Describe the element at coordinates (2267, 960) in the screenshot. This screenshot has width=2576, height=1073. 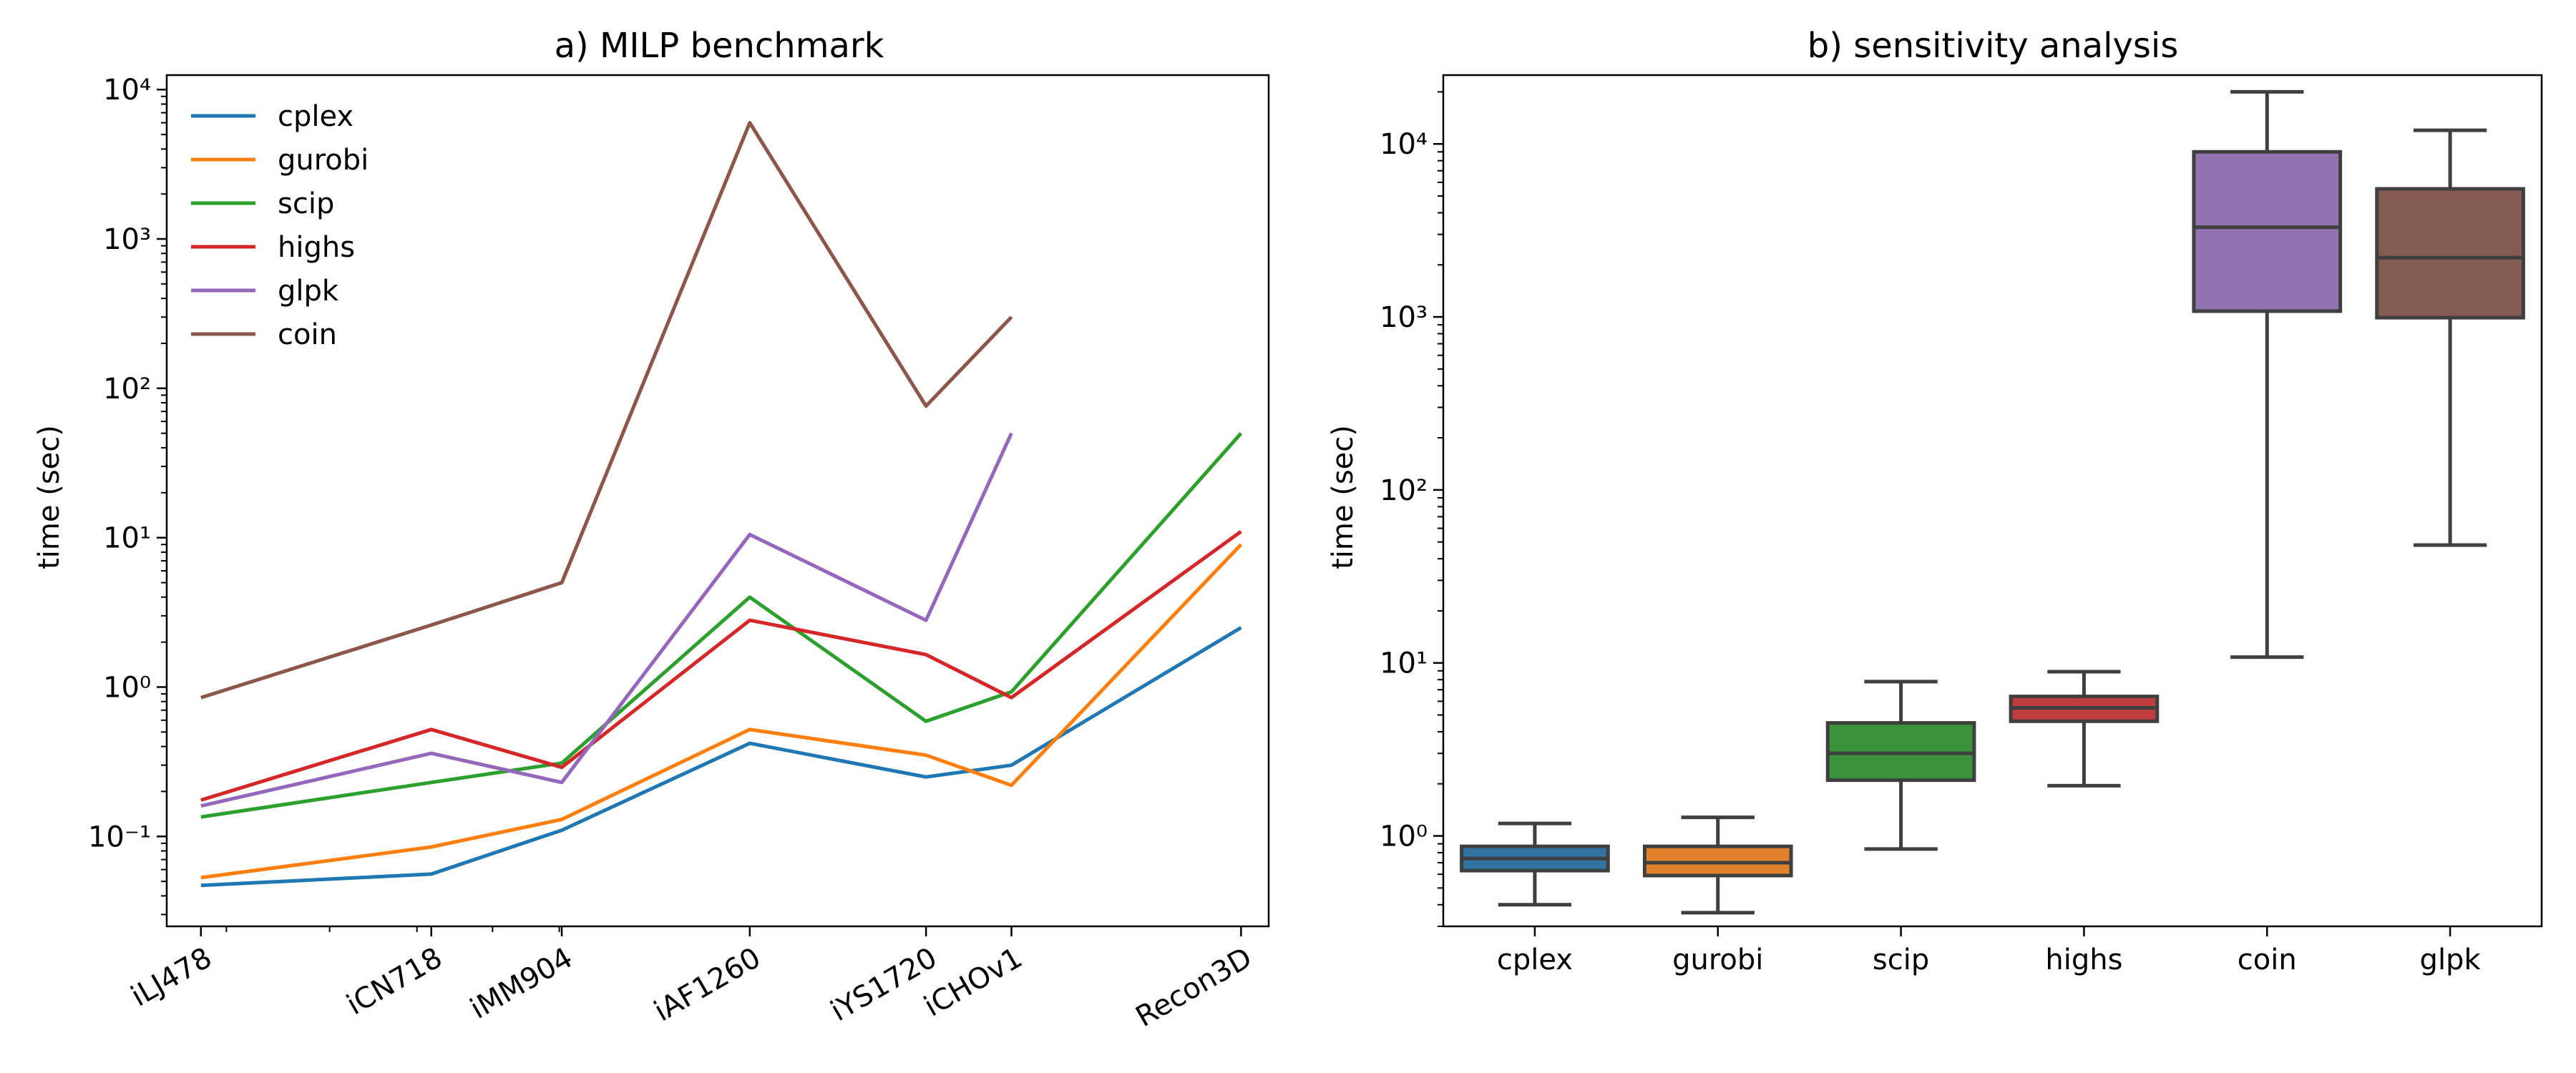
I see `panel-b-x-tick-label: coin` at that location.